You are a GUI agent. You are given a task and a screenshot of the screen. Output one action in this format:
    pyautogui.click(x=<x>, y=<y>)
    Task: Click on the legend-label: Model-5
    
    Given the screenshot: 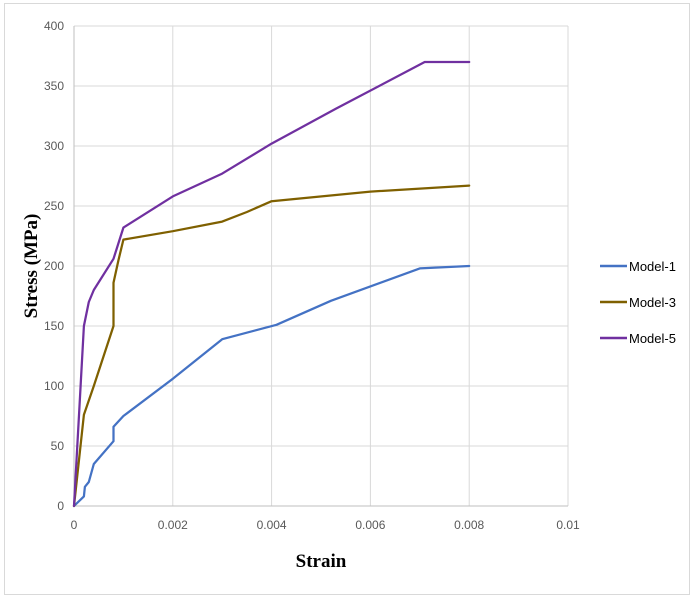 What is the action you would take?
    pyautogui.click(x=652, y=338)
    